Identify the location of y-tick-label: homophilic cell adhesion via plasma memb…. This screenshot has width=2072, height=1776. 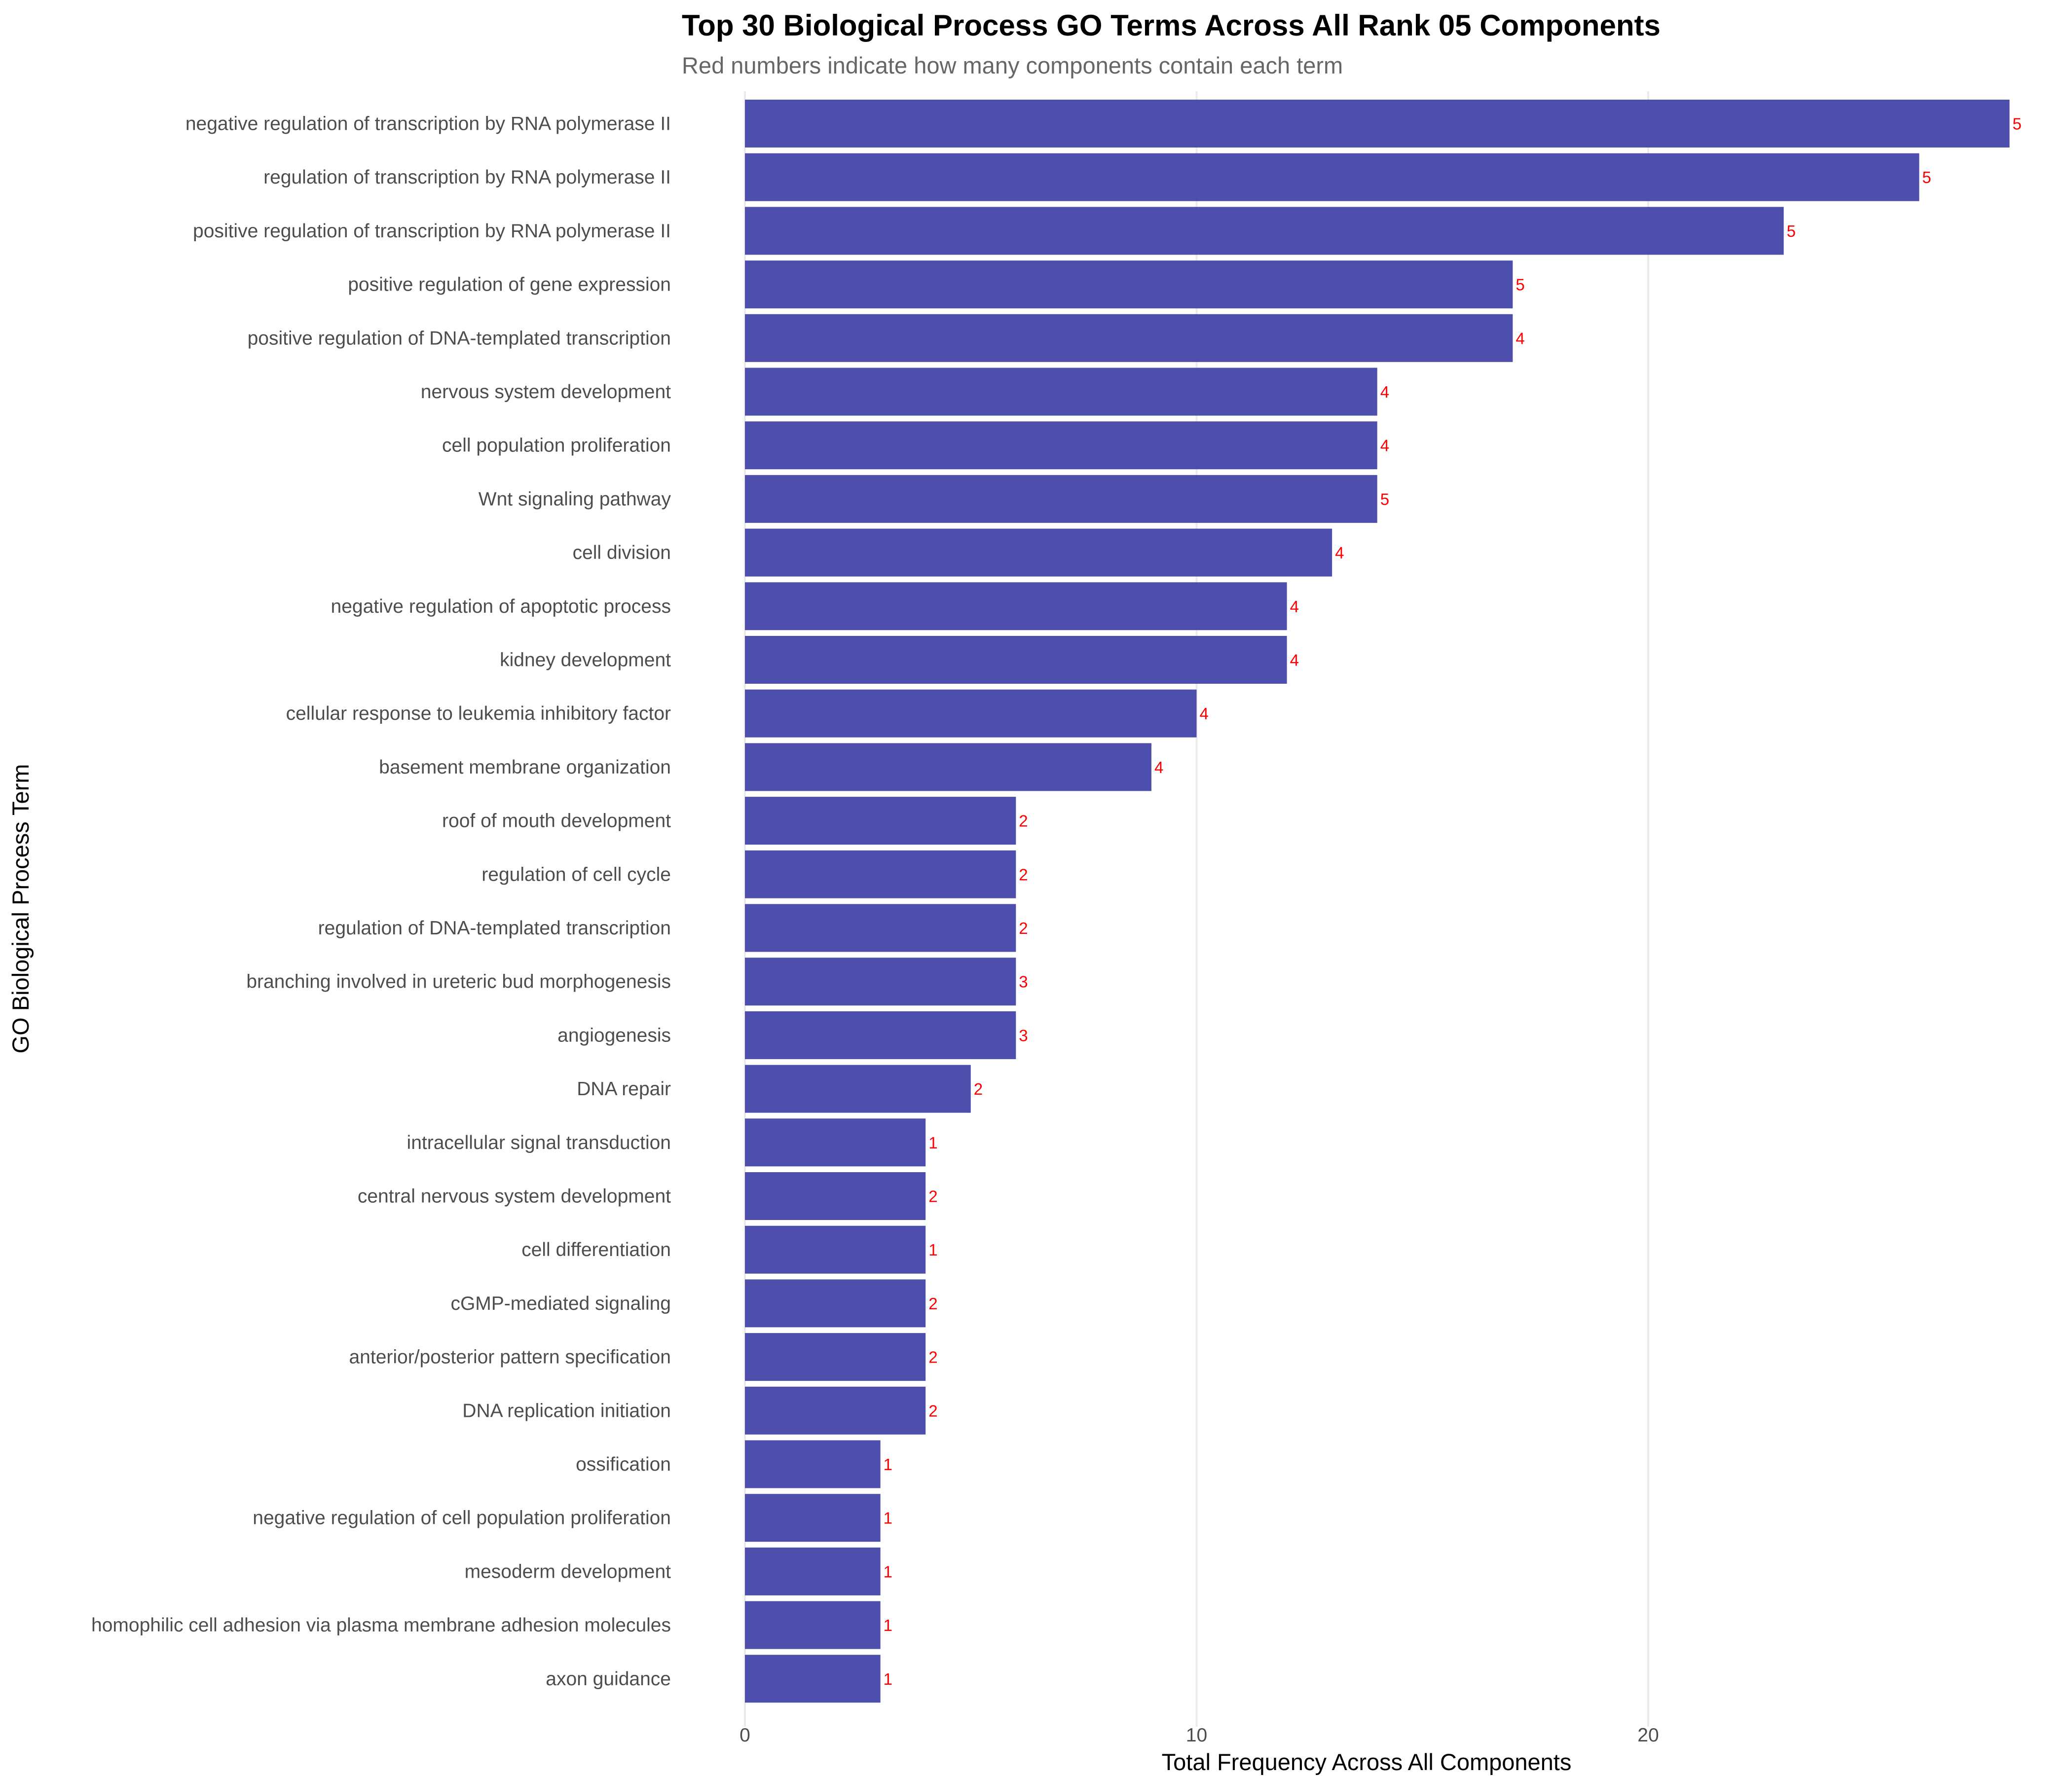
(381, 1625).